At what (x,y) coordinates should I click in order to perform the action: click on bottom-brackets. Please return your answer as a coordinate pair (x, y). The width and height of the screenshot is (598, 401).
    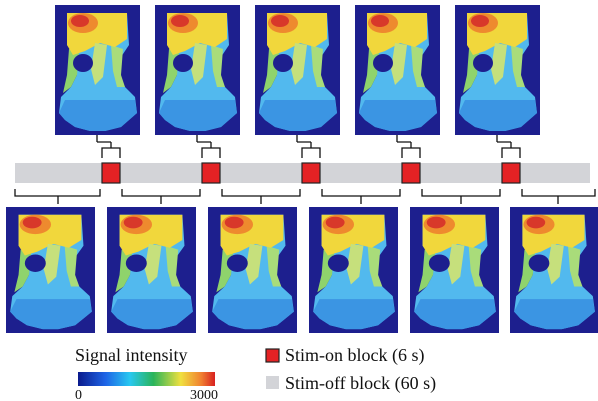
    Looking at the image, I should click on (305, 196).